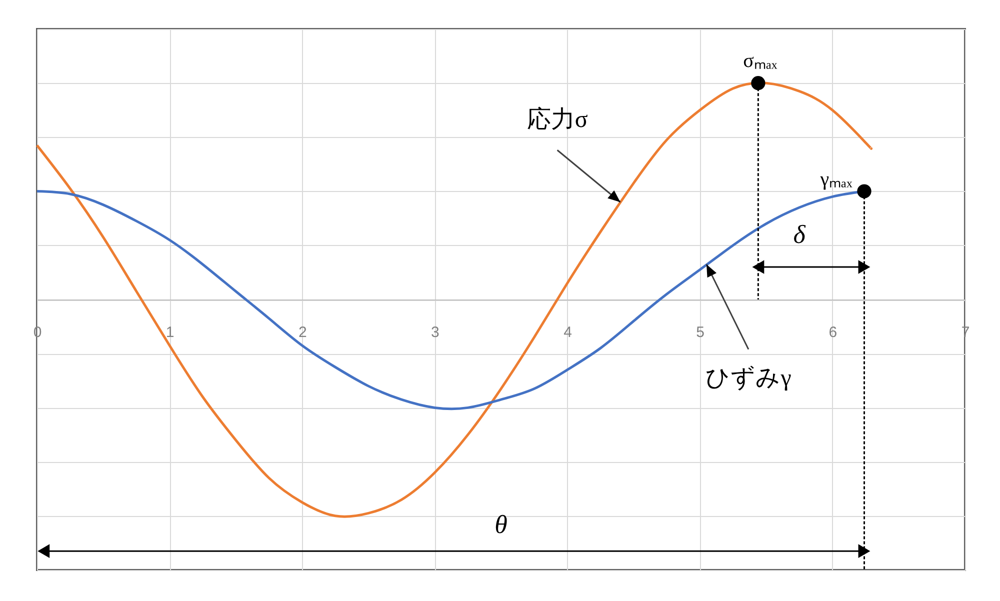 The image size is (1000, 601). I want to click on x-tick-label: 1, so click(170, 332).